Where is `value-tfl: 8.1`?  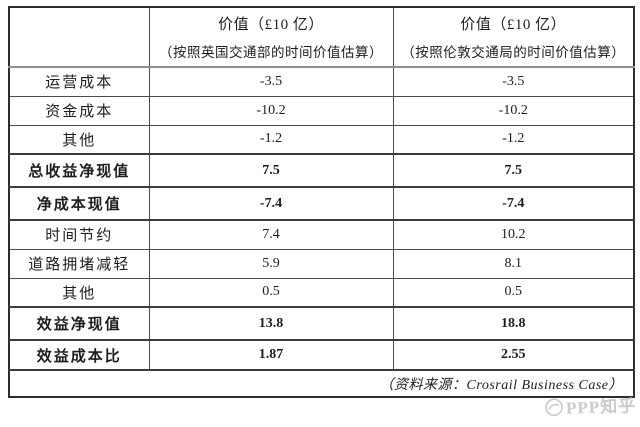
value-tfl: 8.1 is located at coordinates (513, 263).